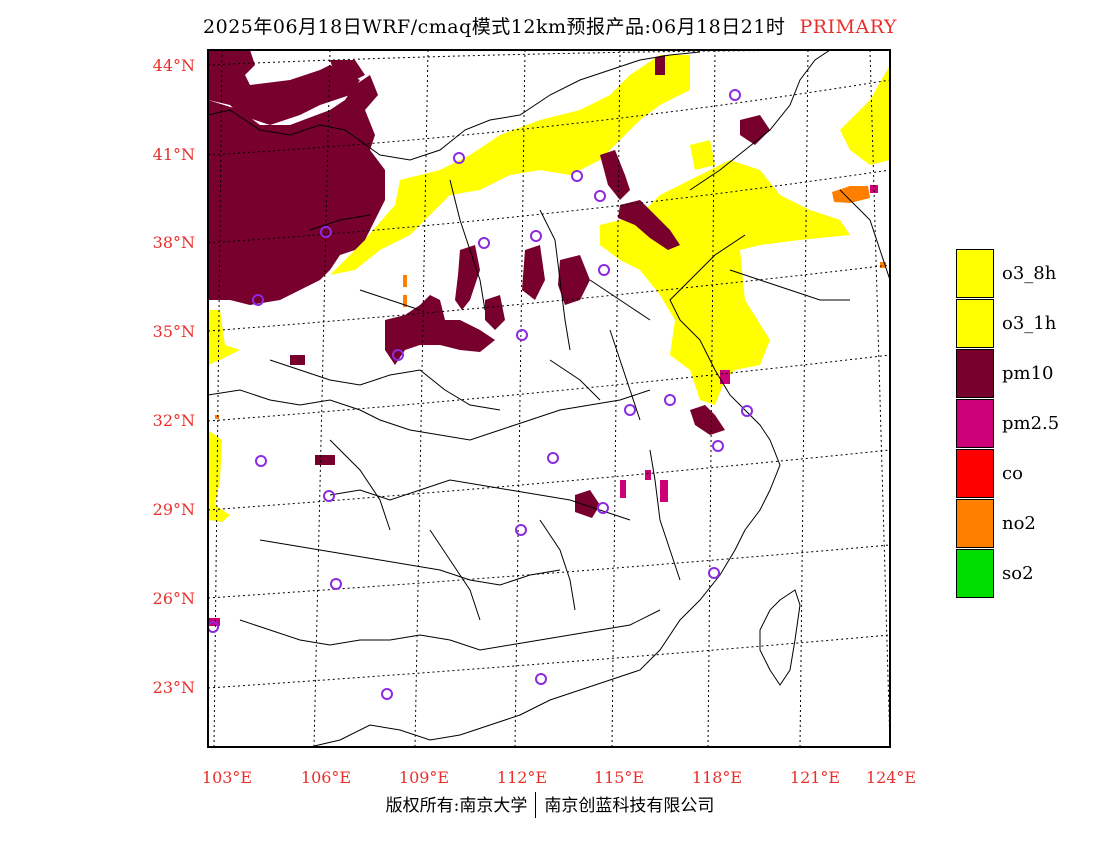 This screenshot has width=1100, height=850. I want to click on copyright-divider, so click(536, 805).